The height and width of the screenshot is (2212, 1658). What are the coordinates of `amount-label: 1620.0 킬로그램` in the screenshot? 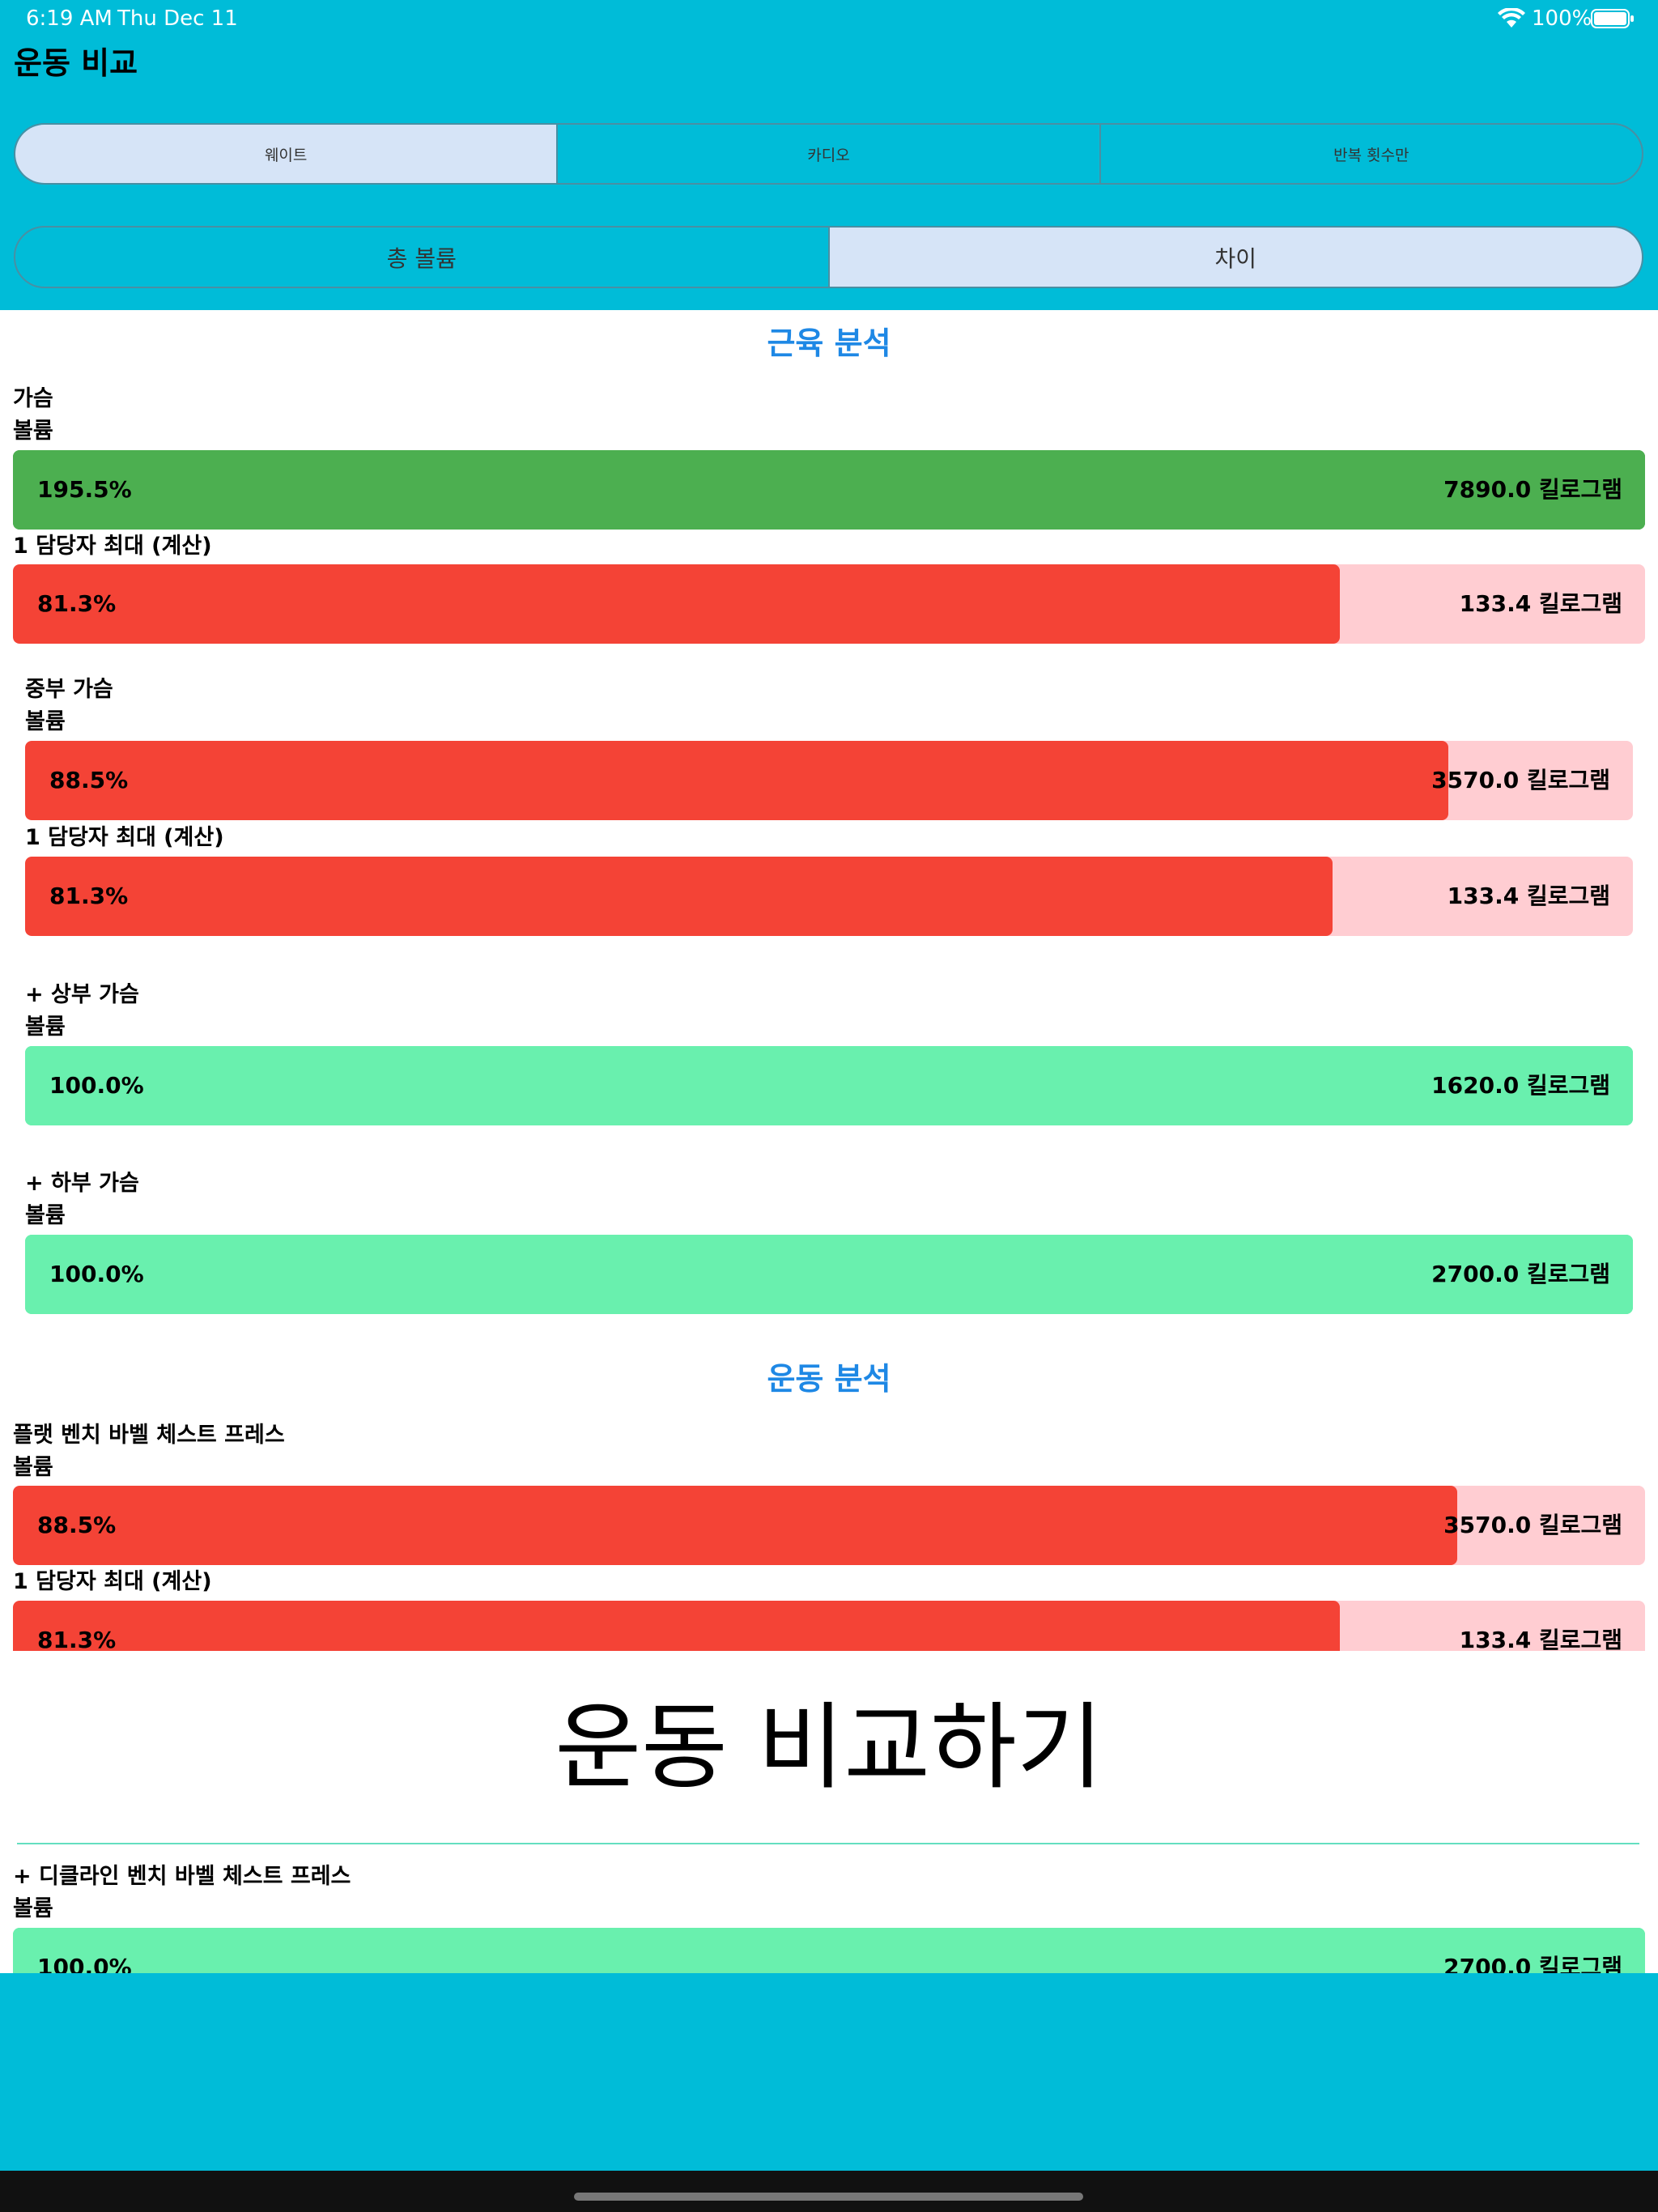 It's located at (1520, 1086).